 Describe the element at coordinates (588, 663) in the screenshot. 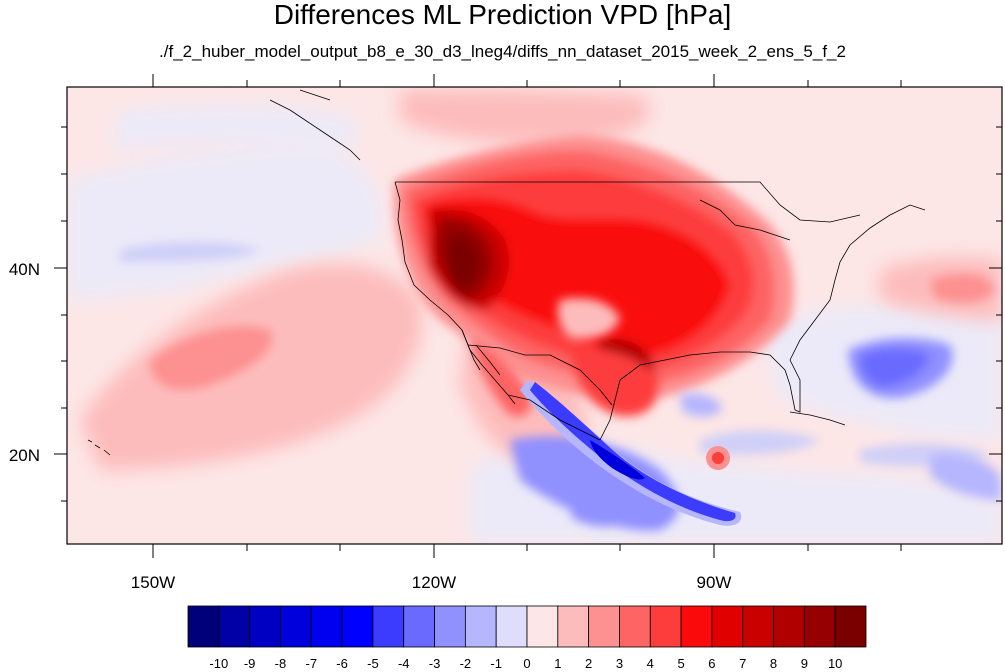

I see `colorbar-label: 2` at that location.